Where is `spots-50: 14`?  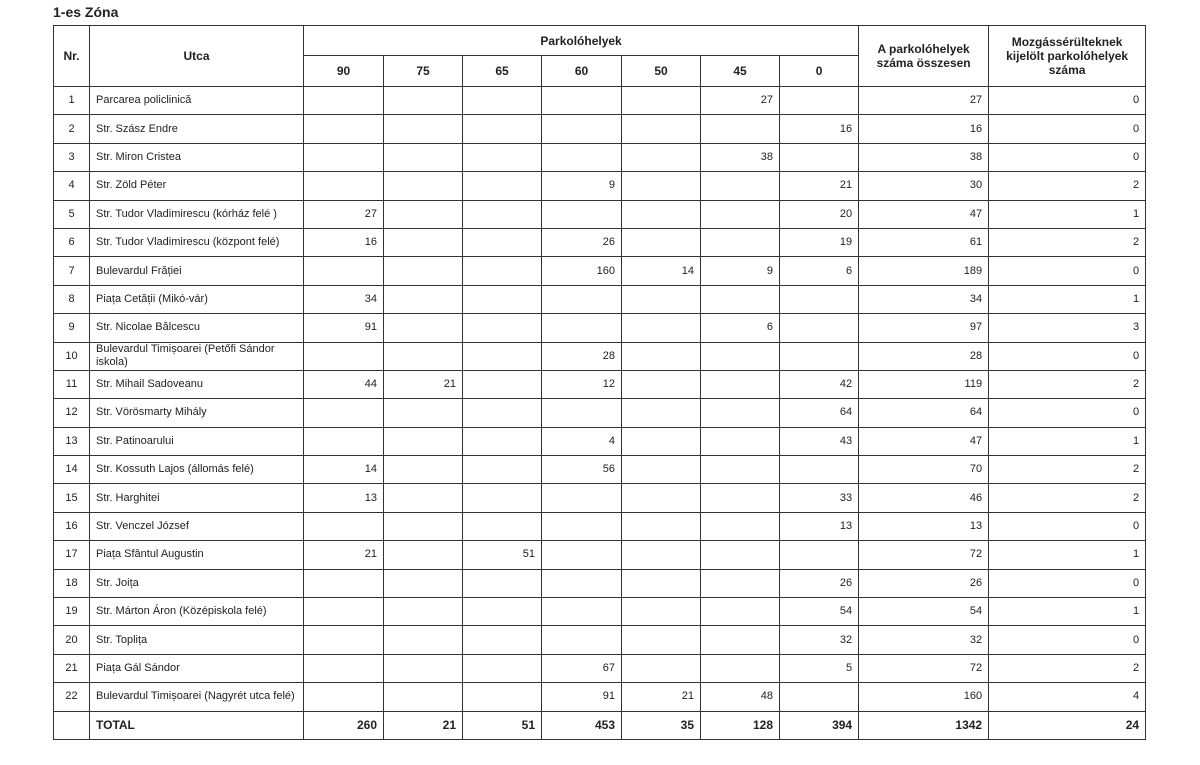
spots-50: 14 is located at coordinates (661, 271).